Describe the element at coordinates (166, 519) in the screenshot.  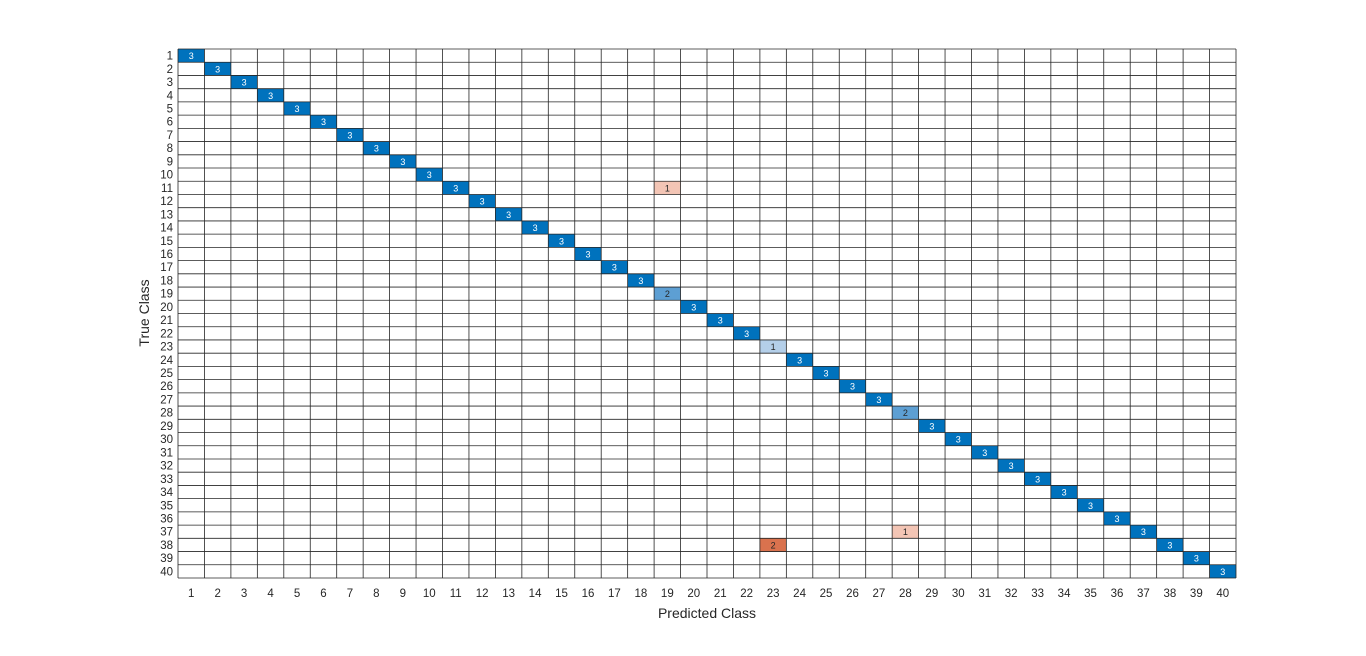
I see `y-tick-label: 36` at that location.